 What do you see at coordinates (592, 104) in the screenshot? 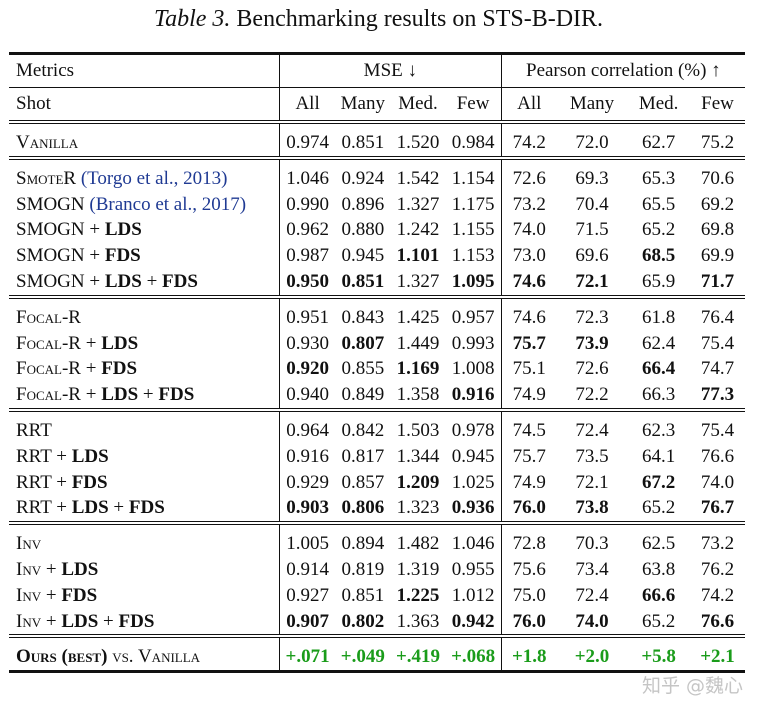
I see `shot-col-5: Many` at bounding box center [592, 104].